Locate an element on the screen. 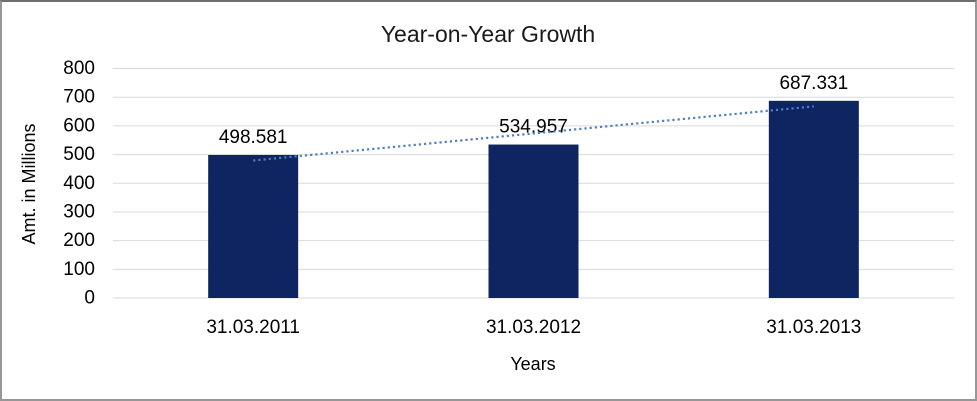 The width and height of the screenshot is (977, 401). y-tick-label: 300 is located at coordinates (79, 211).